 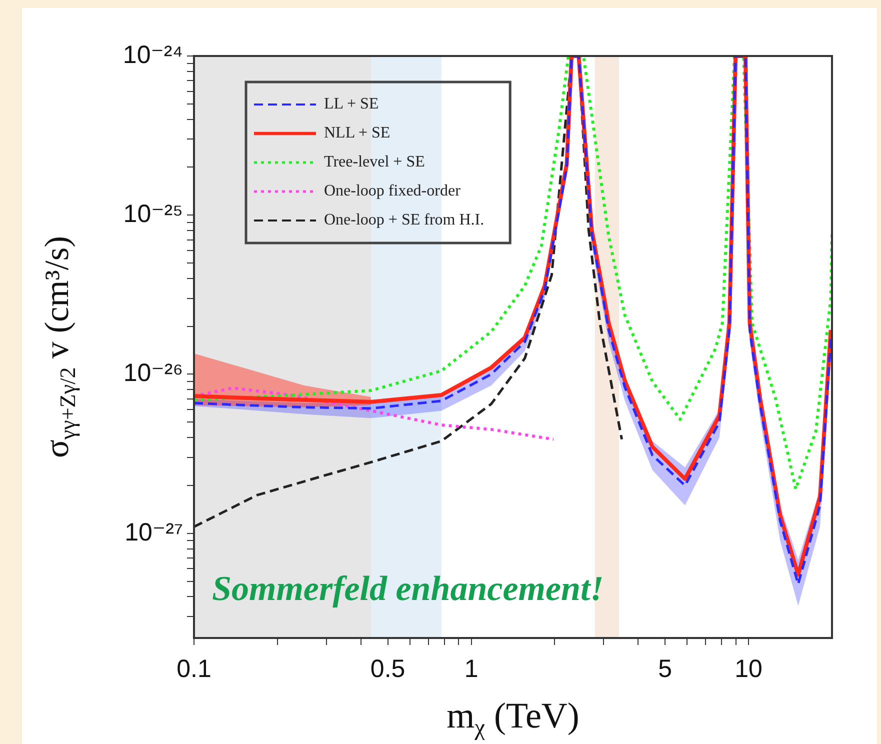 I want to click on annotation: Sommerfeld enhancement!, so click(x=408, y=588).